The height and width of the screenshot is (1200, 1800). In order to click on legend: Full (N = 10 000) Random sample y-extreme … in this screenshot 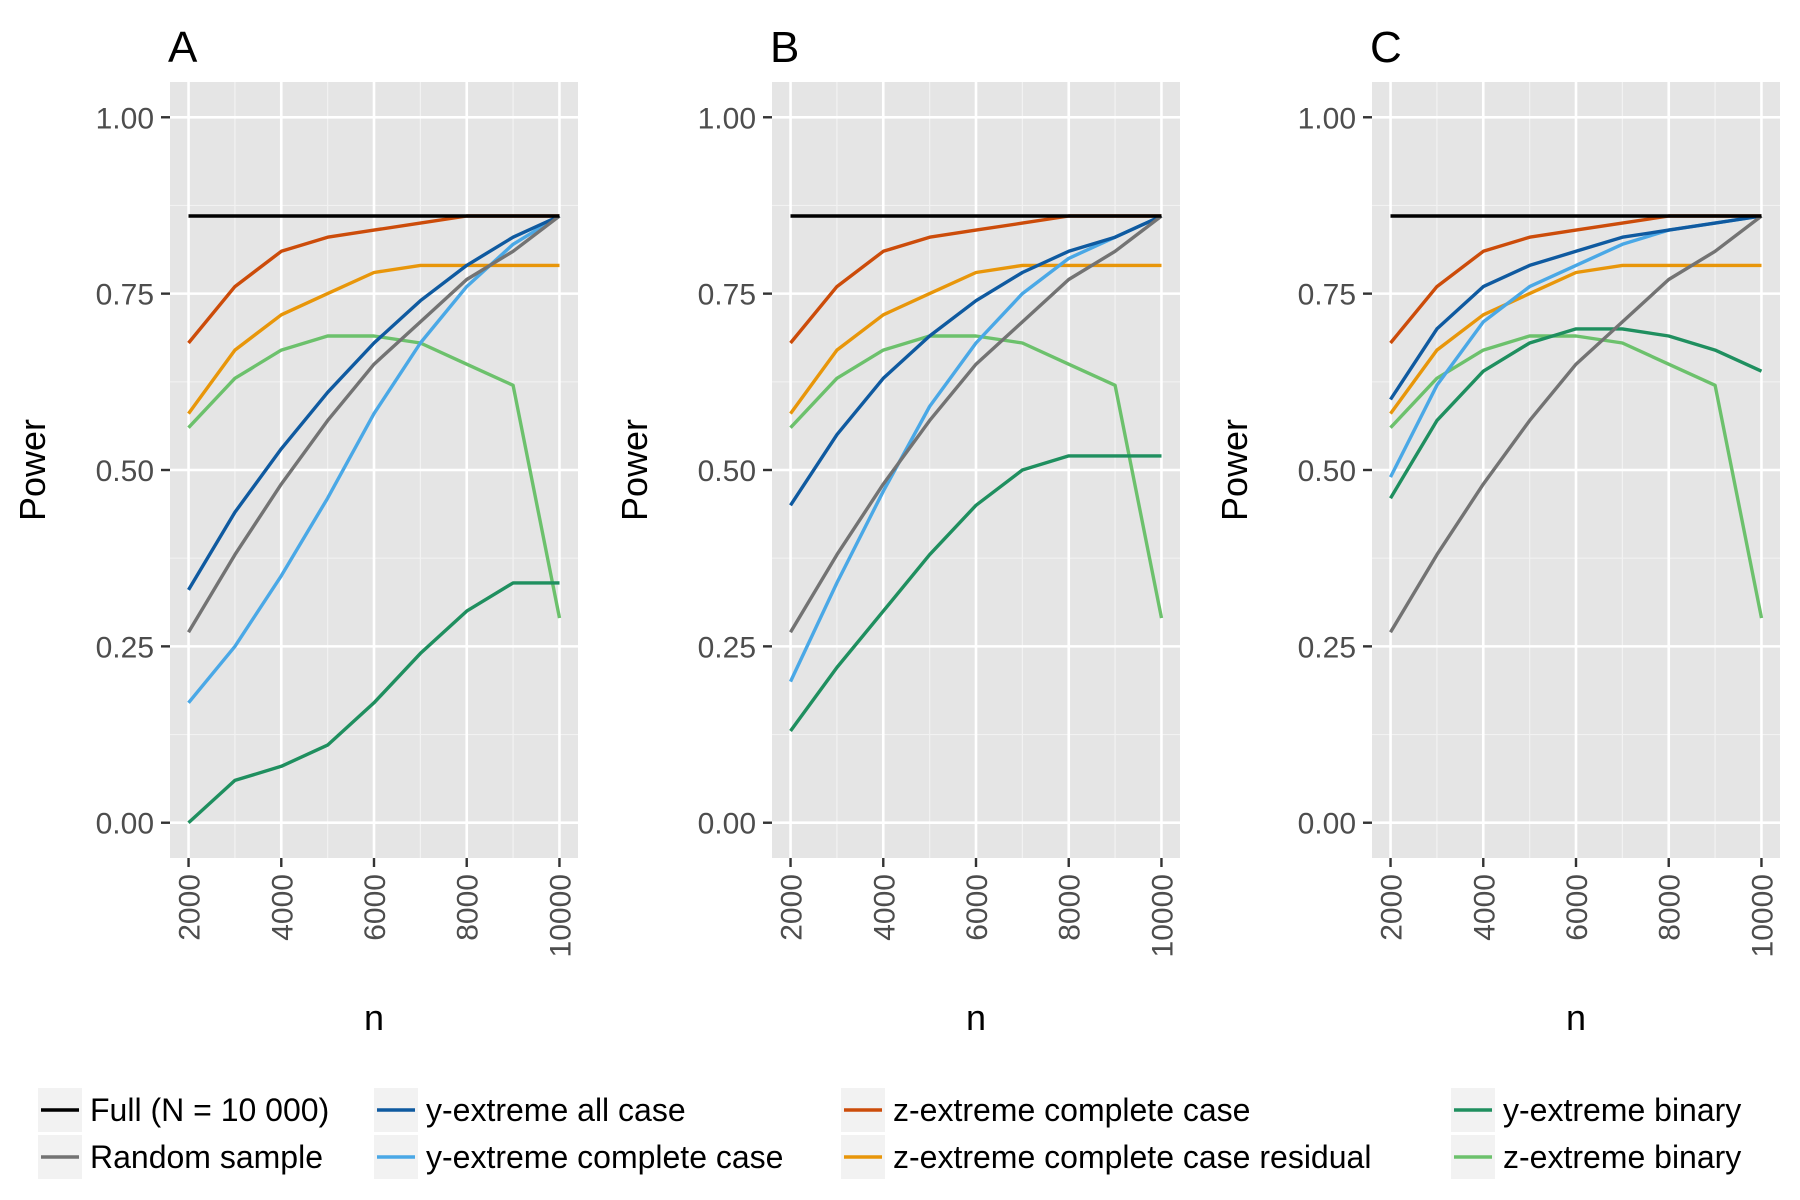, I will do `click(889, 1133)`.